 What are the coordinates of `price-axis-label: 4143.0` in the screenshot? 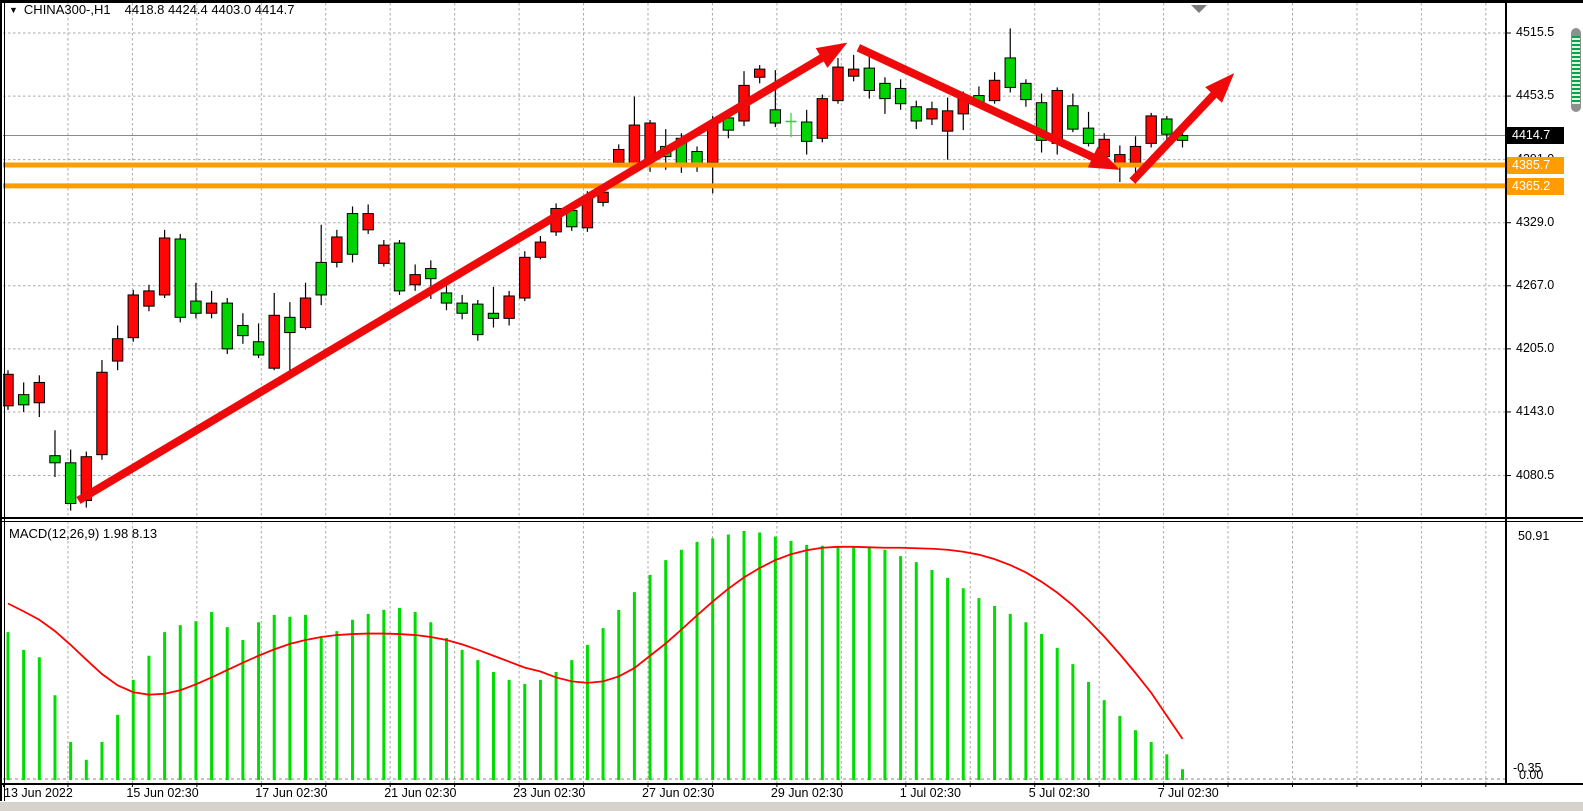 It's located at (1535, 410).